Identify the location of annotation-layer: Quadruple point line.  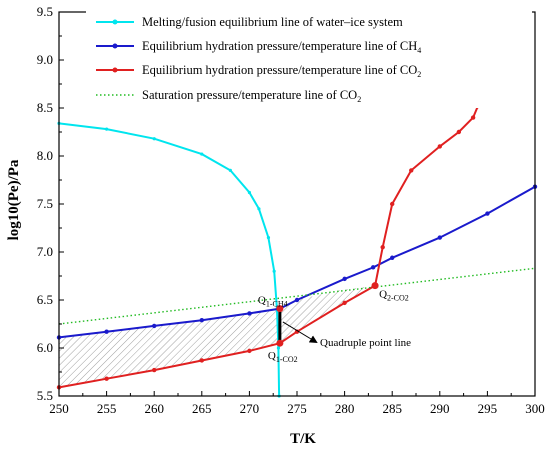
(365, 343).